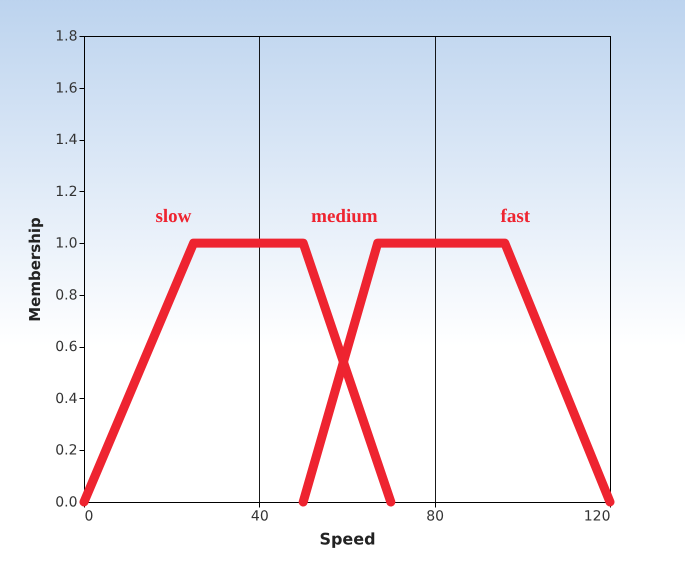  What do you see at coordinates (66, 295) in the screenshot?
I see `y-tick-label: 0.8` at bounding box center [66, 295].